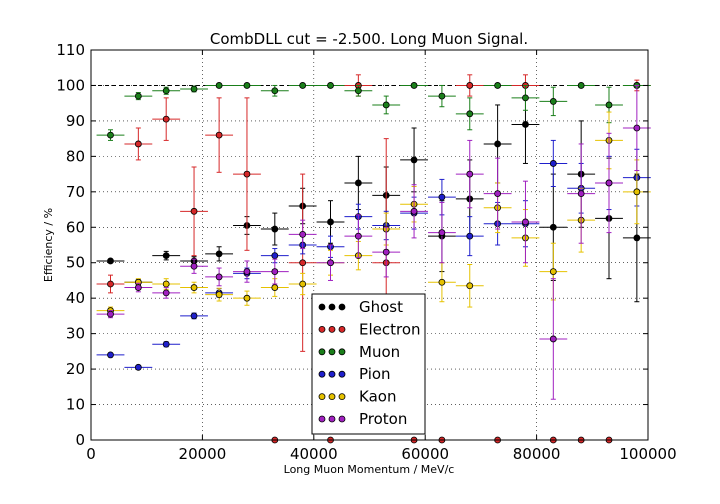  I want to click on legend-entry-ghost: Ghost, so click(360, 307).